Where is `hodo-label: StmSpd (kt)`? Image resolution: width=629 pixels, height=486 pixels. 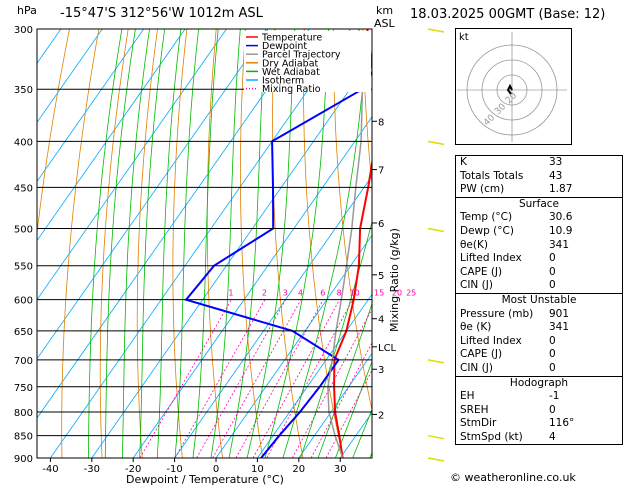
hodo-label: StmSpd (kt) is located at coordinates (491, 436).